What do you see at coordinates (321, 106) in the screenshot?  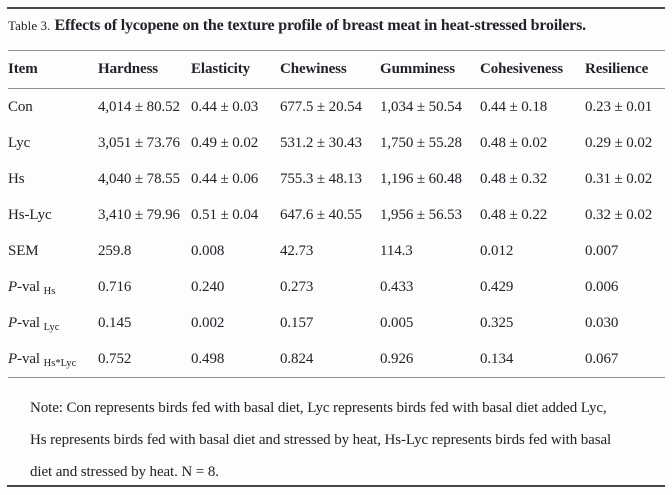 I see `table-cell: 677.5 ± 20.54` at bounding box center [321, 106].